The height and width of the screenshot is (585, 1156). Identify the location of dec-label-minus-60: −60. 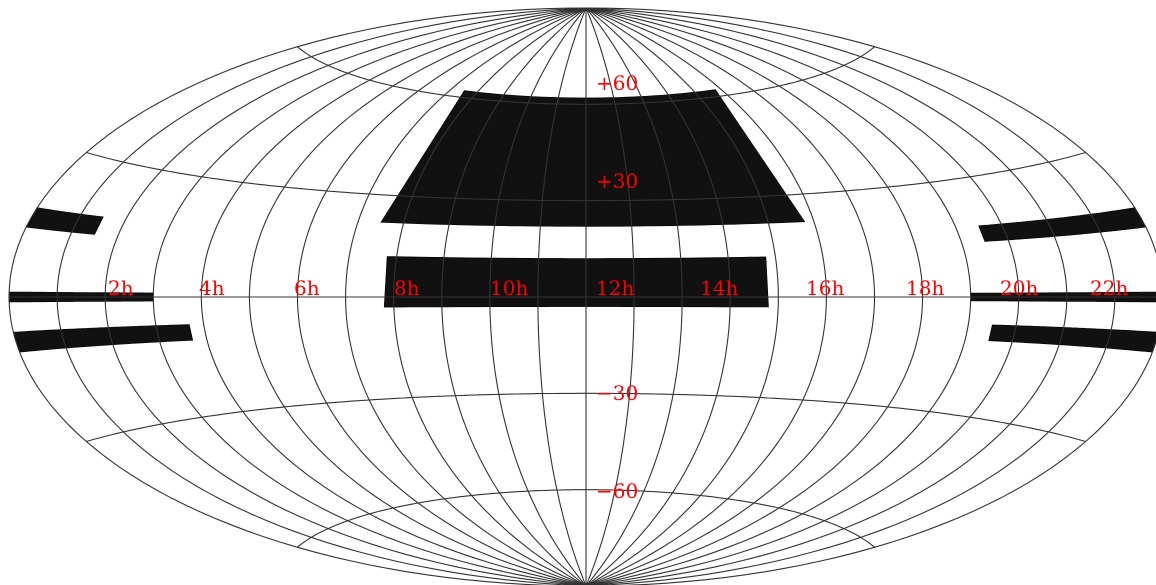
(617, 491).